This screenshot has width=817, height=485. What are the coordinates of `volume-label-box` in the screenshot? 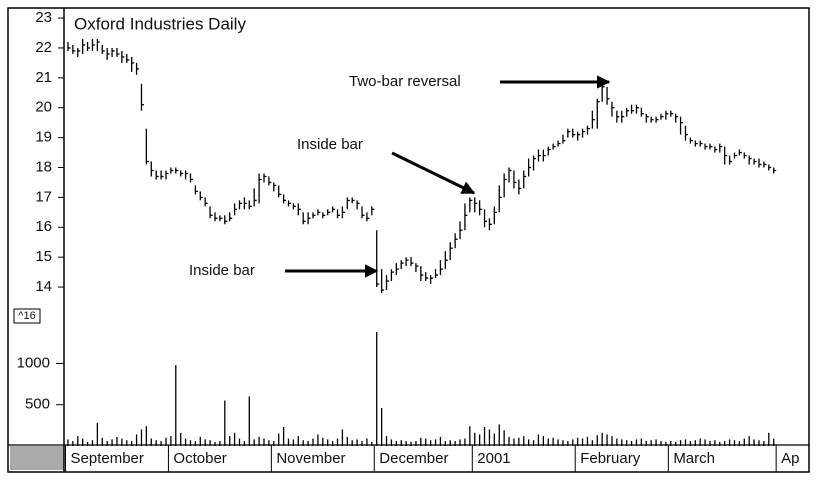 It's located at (27, 316).